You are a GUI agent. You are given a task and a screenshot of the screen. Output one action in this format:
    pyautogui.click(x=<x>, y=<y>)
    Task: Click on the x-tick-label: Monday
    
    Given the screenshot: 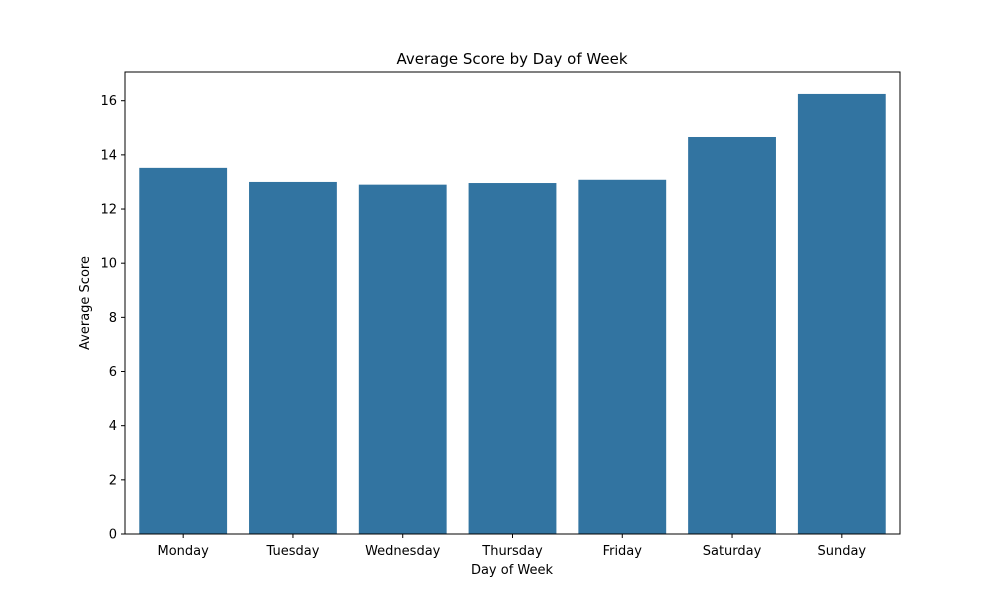 What is the action you would take?
    pyautogui.click(x=184, y=551)
    